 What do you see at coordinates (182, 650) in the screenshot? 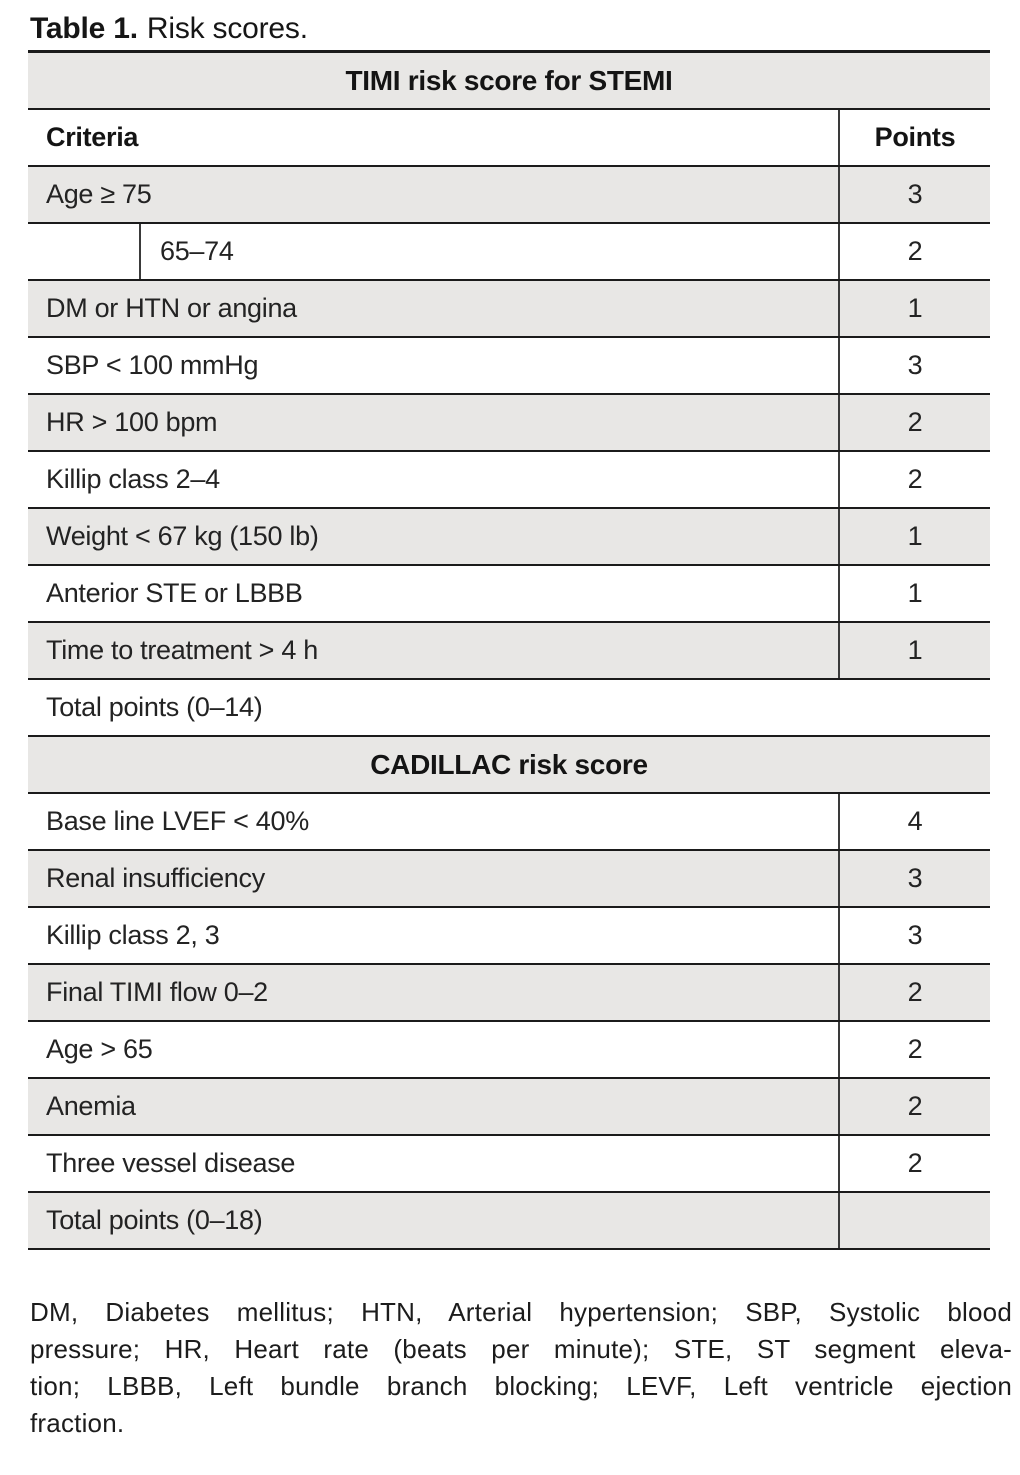
I see `criteria-cell: Time to treatment > 4 h` at bounding box center [182, 650].